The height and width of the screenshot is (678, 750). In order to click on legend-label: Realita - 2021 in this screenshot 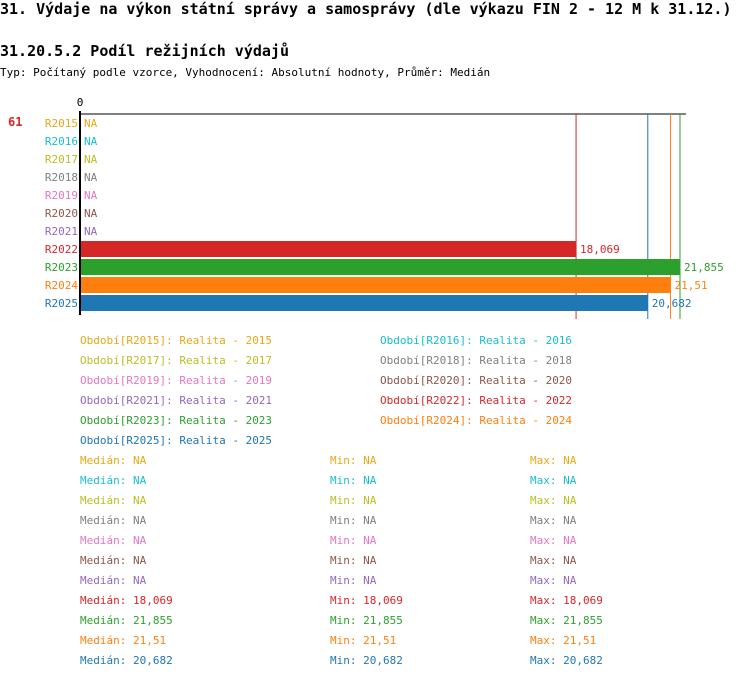, I will do `click(222, 400)`.